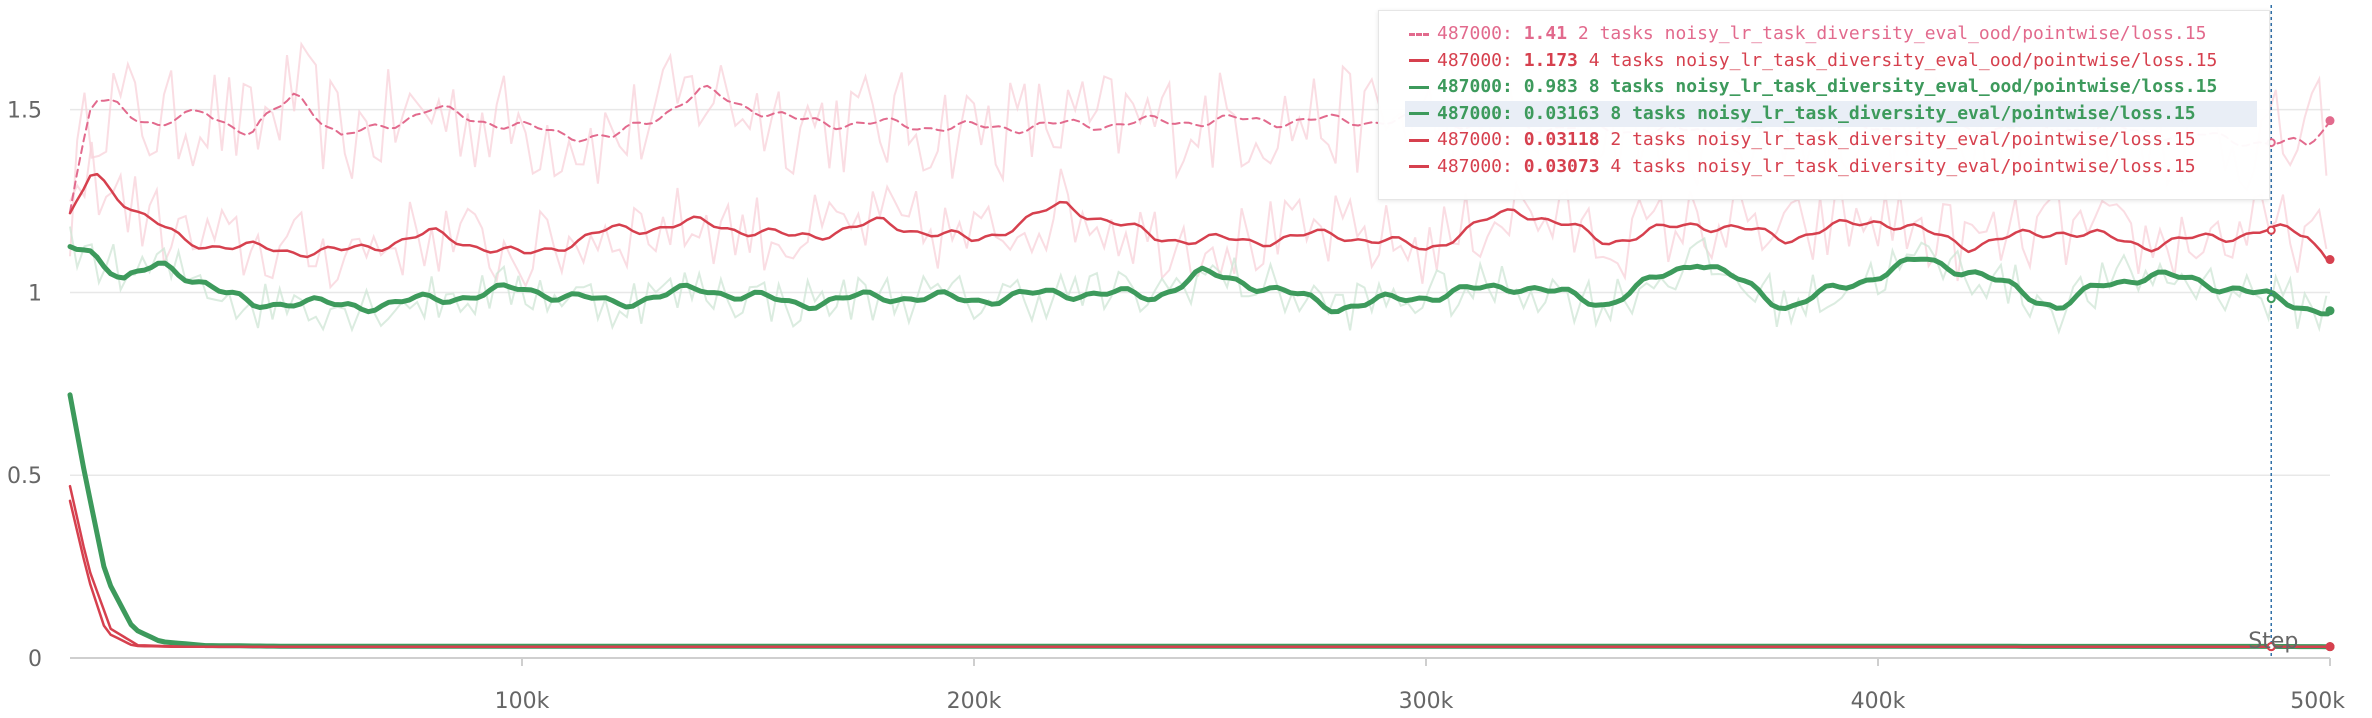  What do you see at coordinates (1878, 701) in the screenshot?
I see `x-tick-label: 400k` at bounding box center [1878, 701].